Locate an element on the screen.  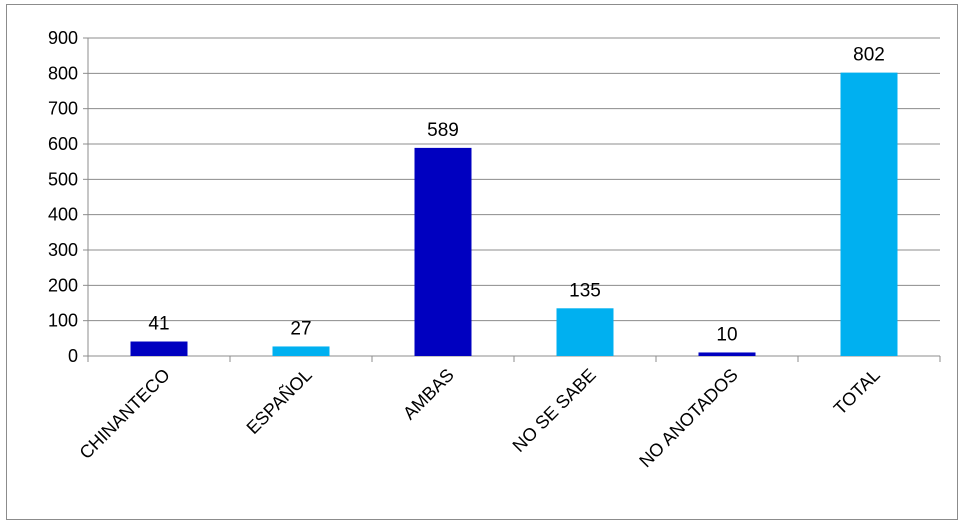
y-tick-label: 100 is located at coordinates (63, 321).